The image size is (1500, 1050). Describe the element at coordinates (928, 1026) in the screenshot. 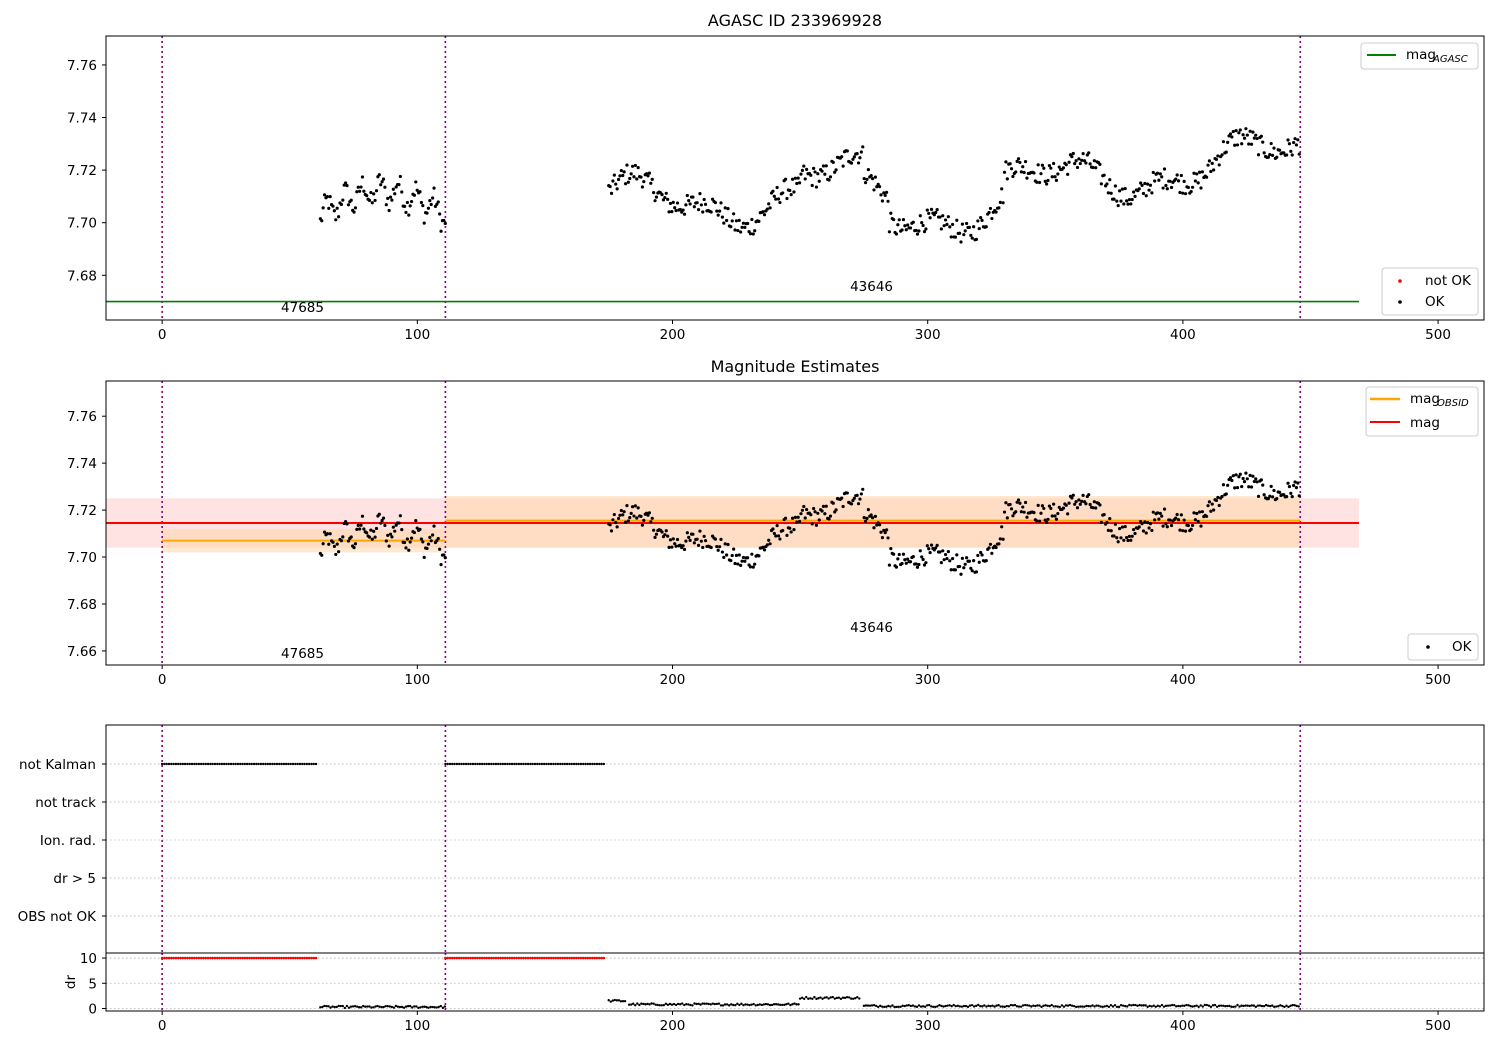

I see `p4-xtick-label-300: 300` at that location.